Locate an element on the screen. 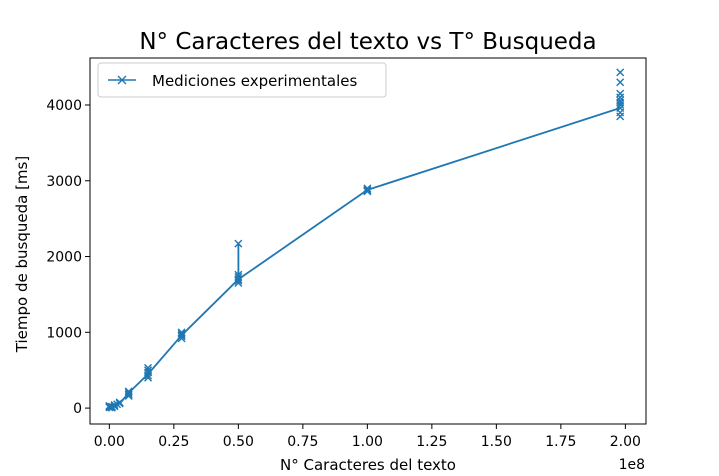  chart-title: N° Caracteres del texto vs T° Busqueda is located at coordinates (367, 42).